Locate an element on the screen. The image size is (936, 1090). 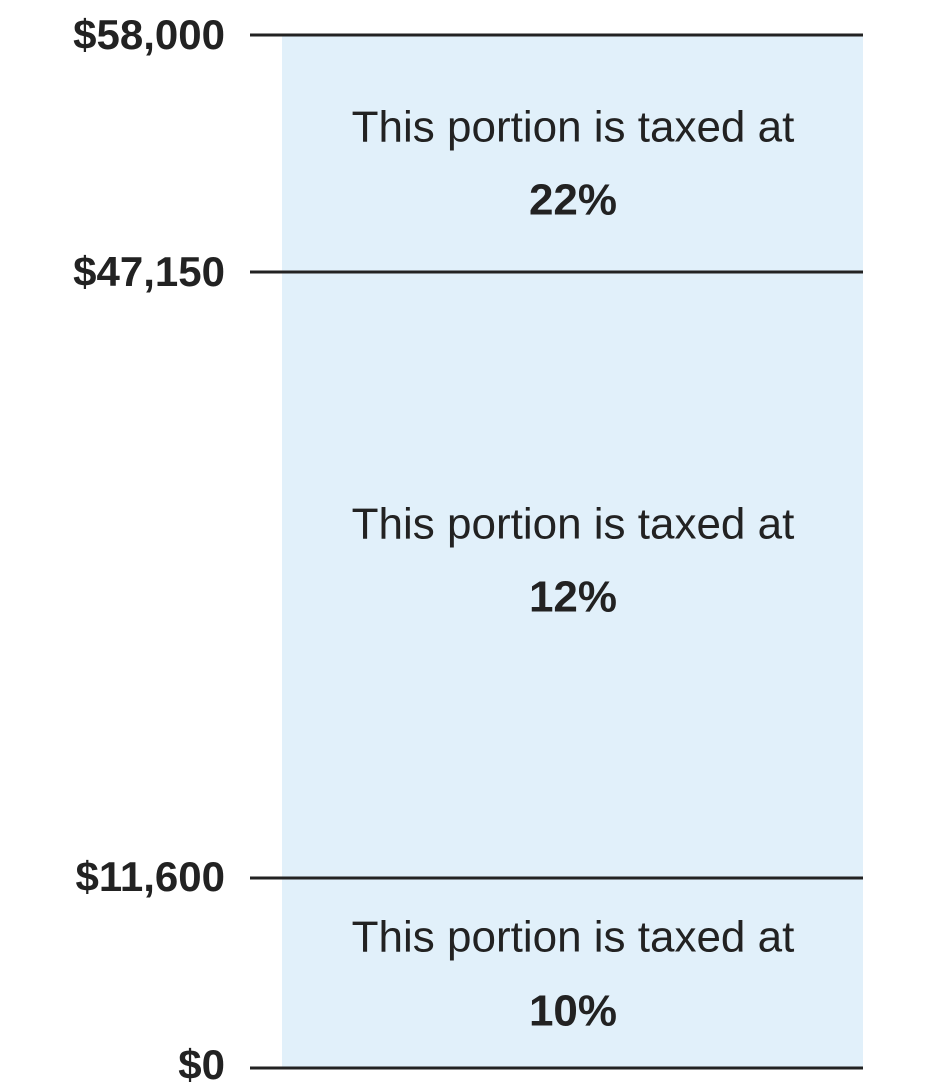
band-rate: 12% is located at coordinates (573, 597).